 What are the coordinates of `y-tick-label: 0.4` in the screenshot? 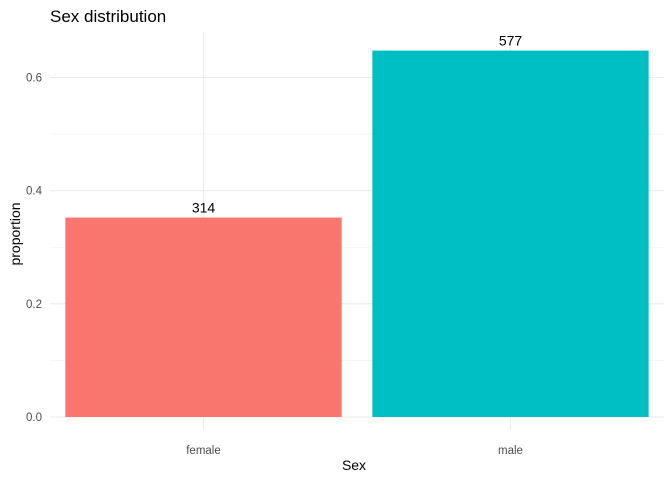 It's located at (34, 192).